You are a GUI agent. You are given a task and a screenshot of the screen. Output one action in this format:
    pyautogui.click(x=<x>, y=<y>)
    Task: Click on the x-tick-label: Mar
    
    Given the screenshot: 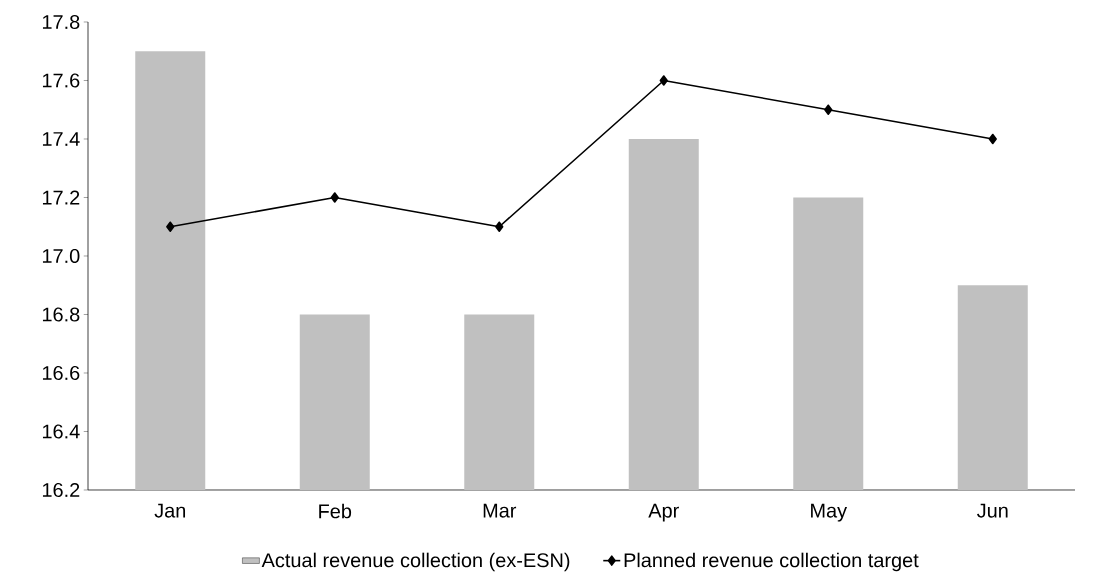 What is the action you would take?
    pyautogui.click(x=500, y=510)
    